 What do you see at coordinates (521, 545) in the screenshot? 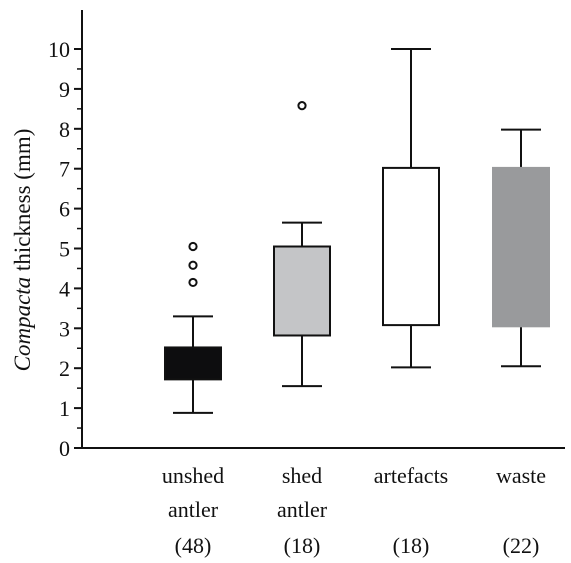
I see `category-count: (22)` at bounding box center [521, 545].